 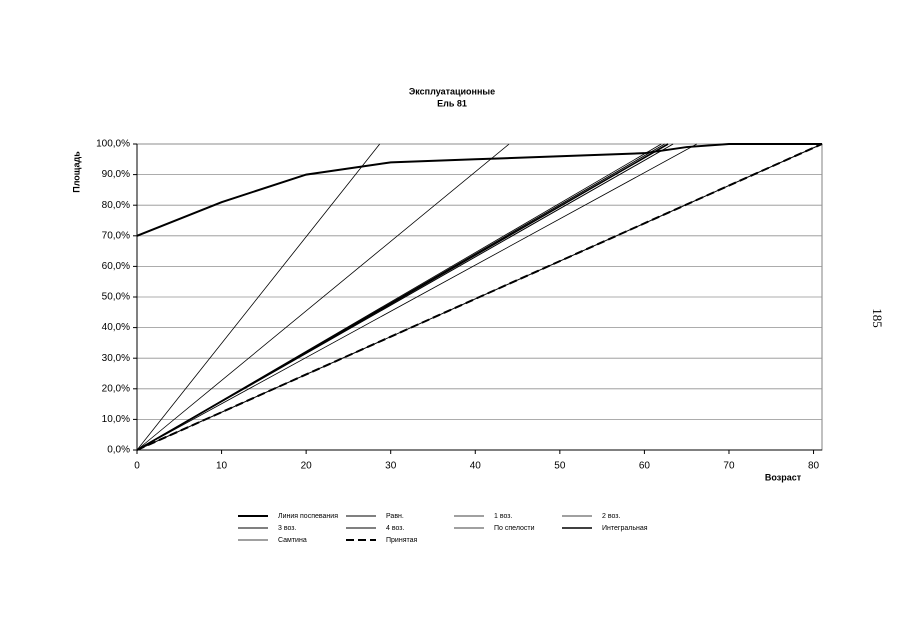 What do you see at coordinates (814, 466) in the screenshot?
I see `x-tick-label: 80` at bounding box center [814, 466].